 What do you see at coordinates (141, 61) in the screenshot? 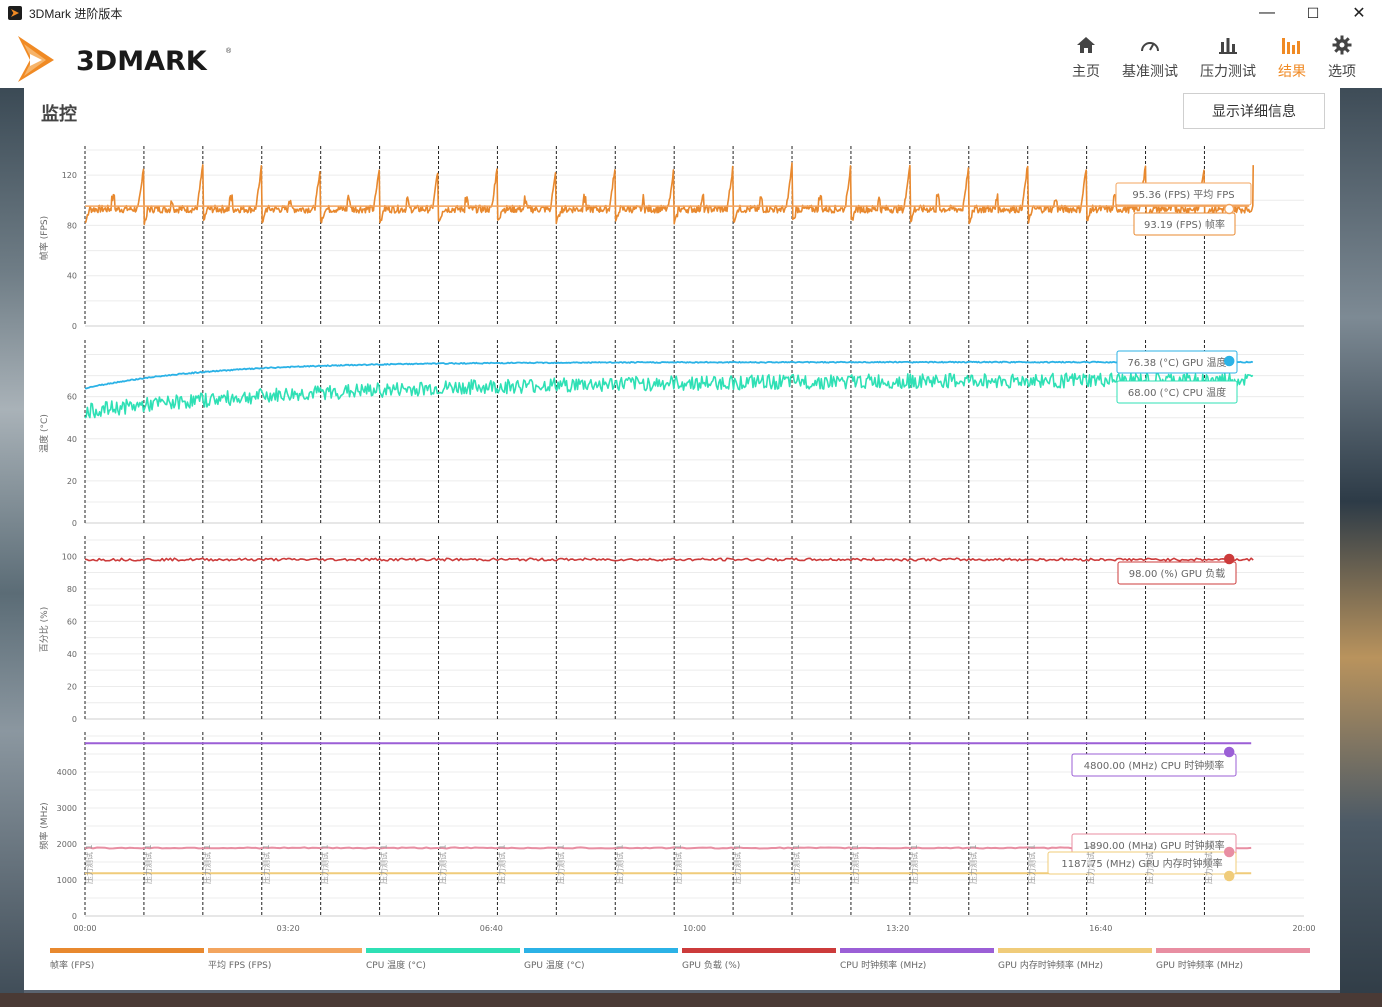
I see `logo-text: 3DMARK` at bounding box center [141, 61].